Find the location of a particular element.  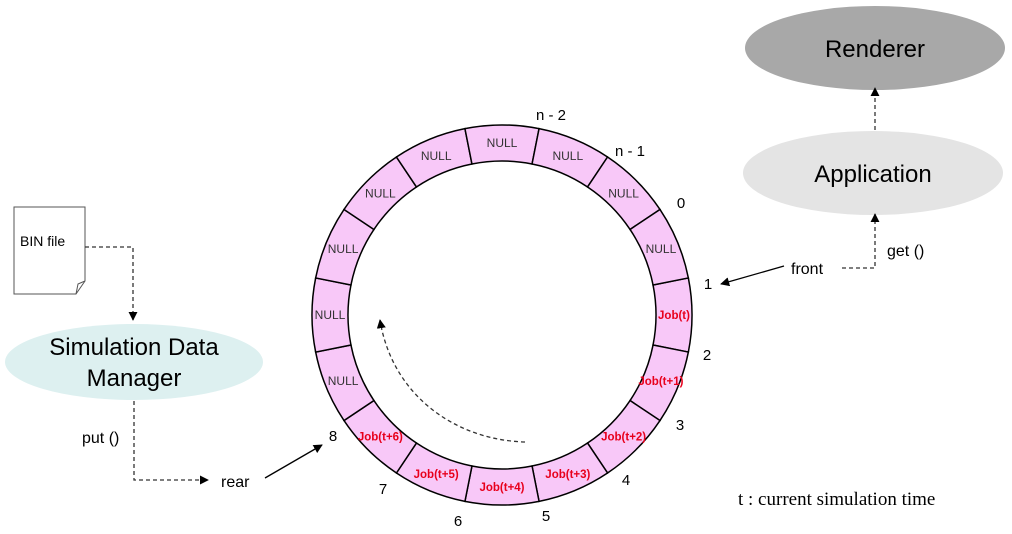

buffer-slot-label: Job(t+3) is located at coordinates (567, 475).